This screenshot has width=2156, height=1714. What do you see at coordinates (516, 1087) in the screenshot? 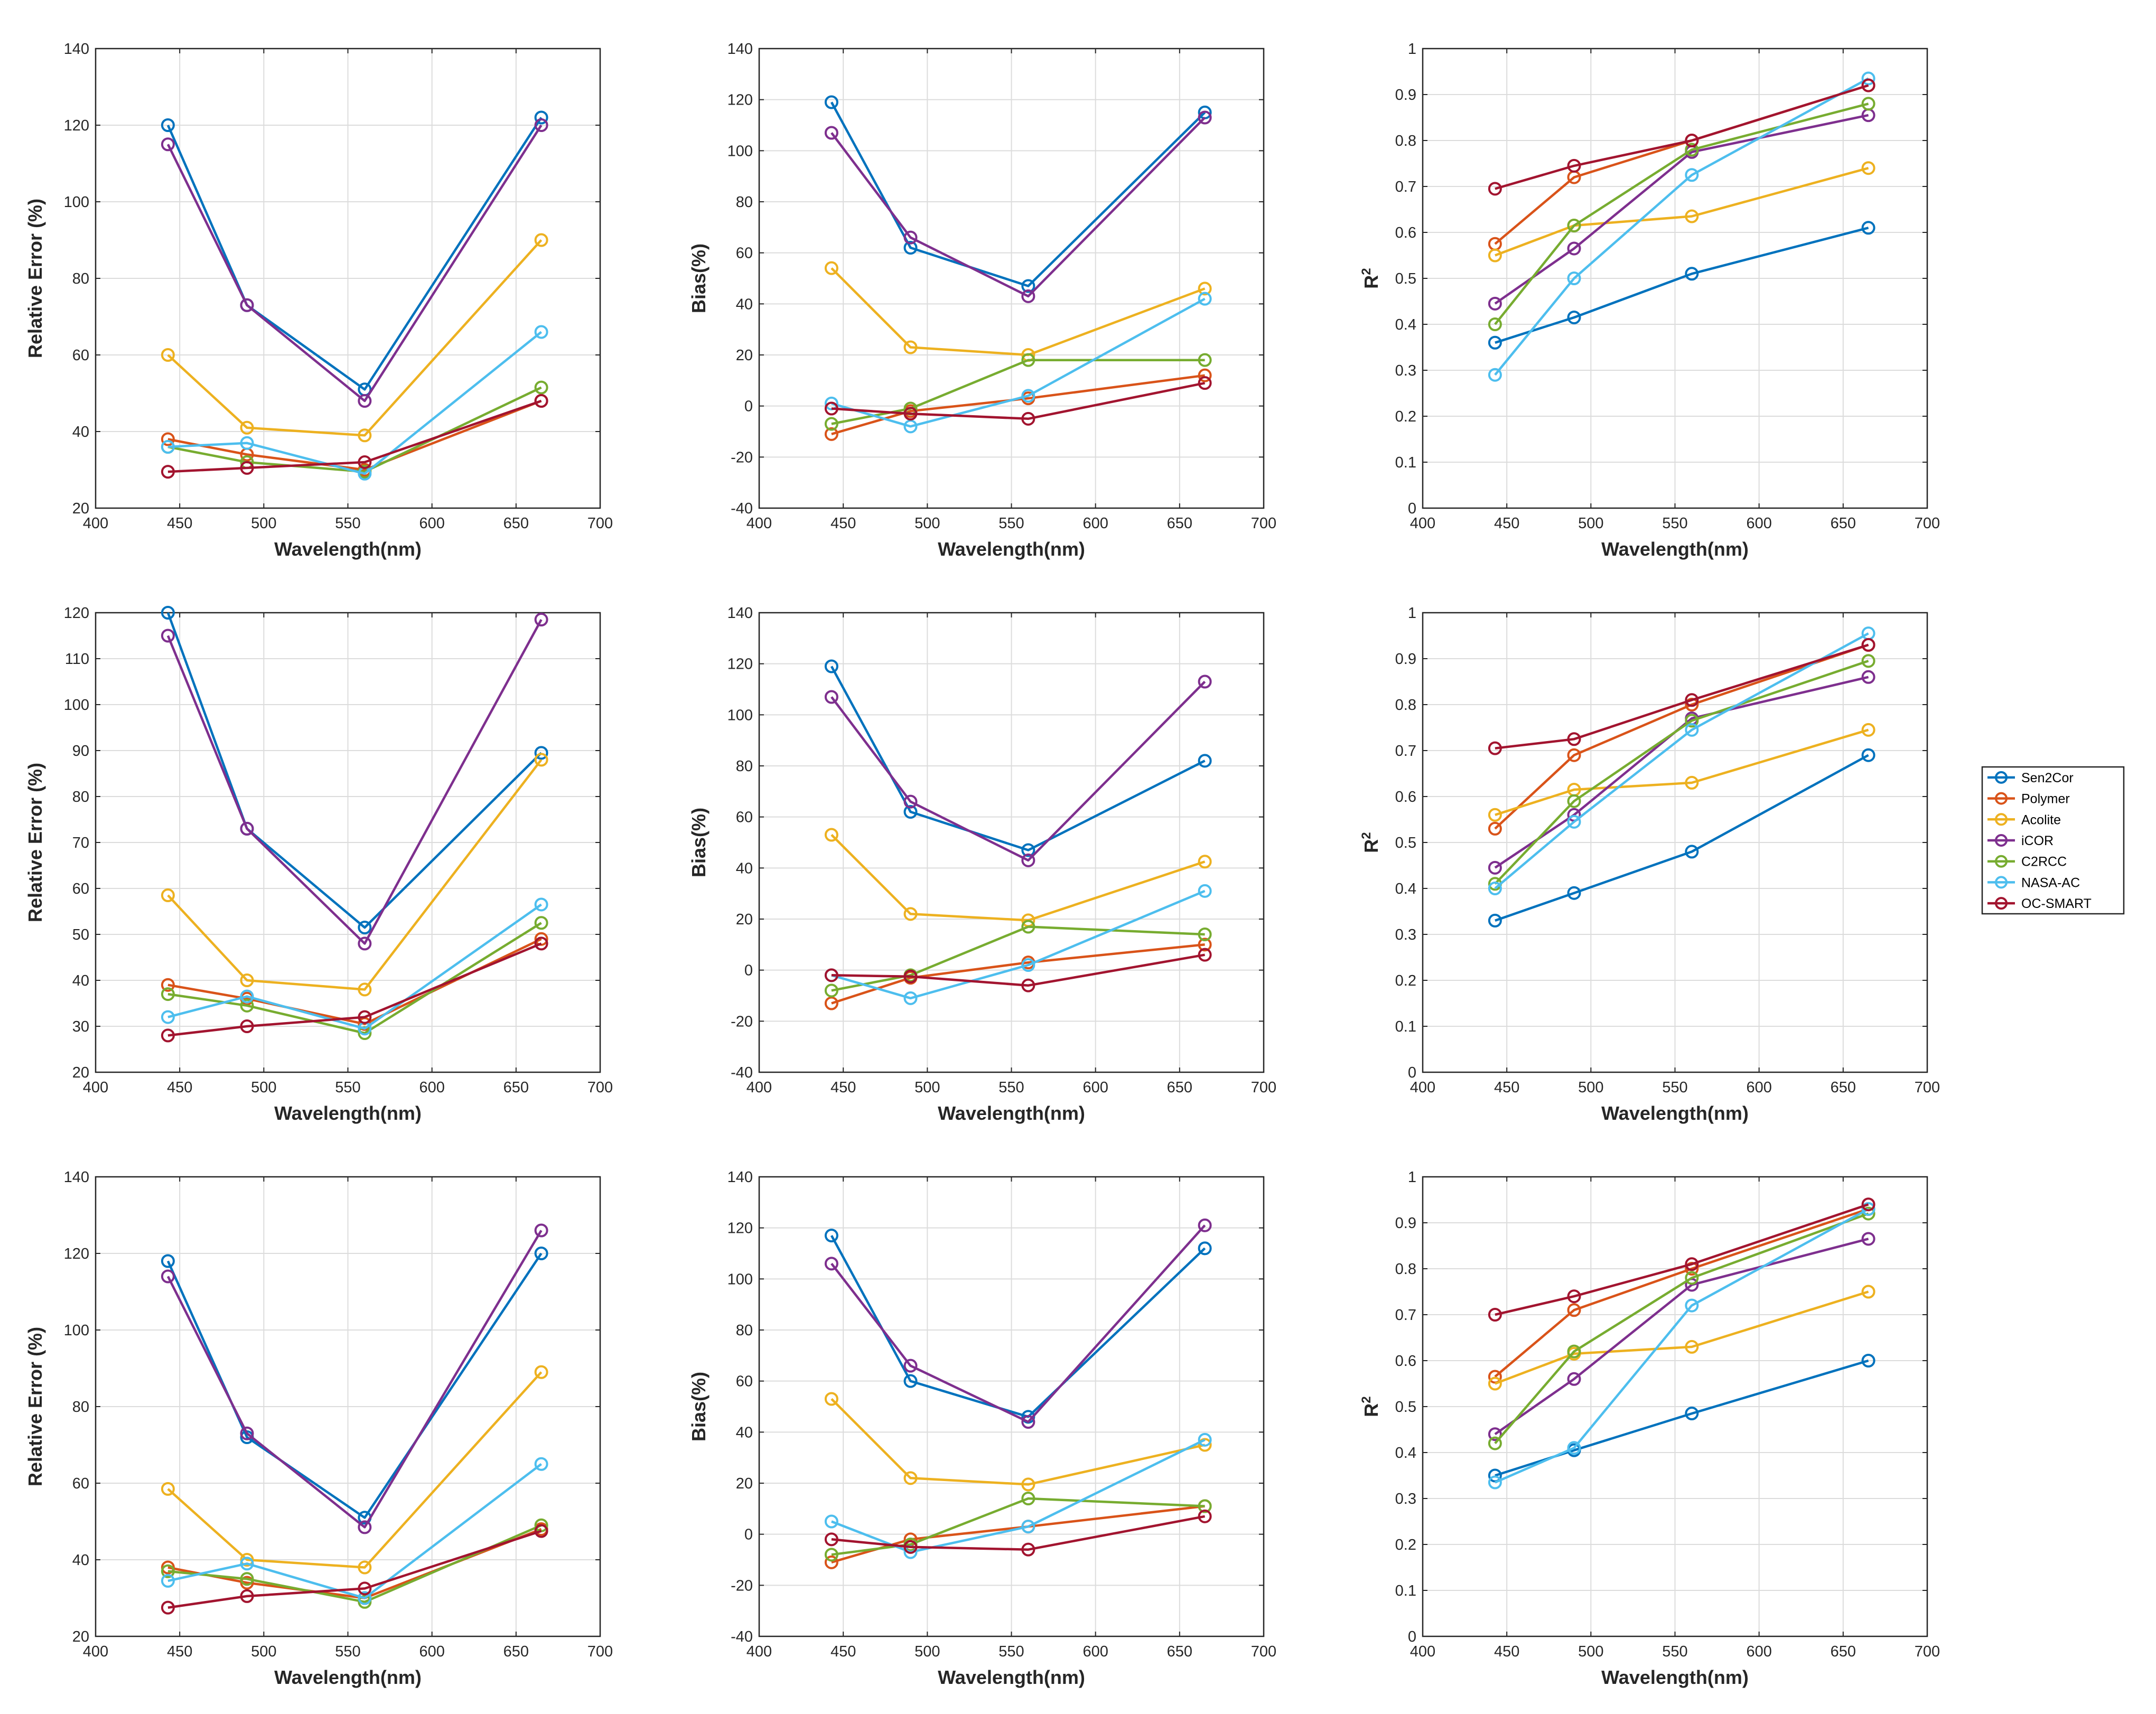
I see `x-tick-label: 650` at bounding box center [516, 1087].